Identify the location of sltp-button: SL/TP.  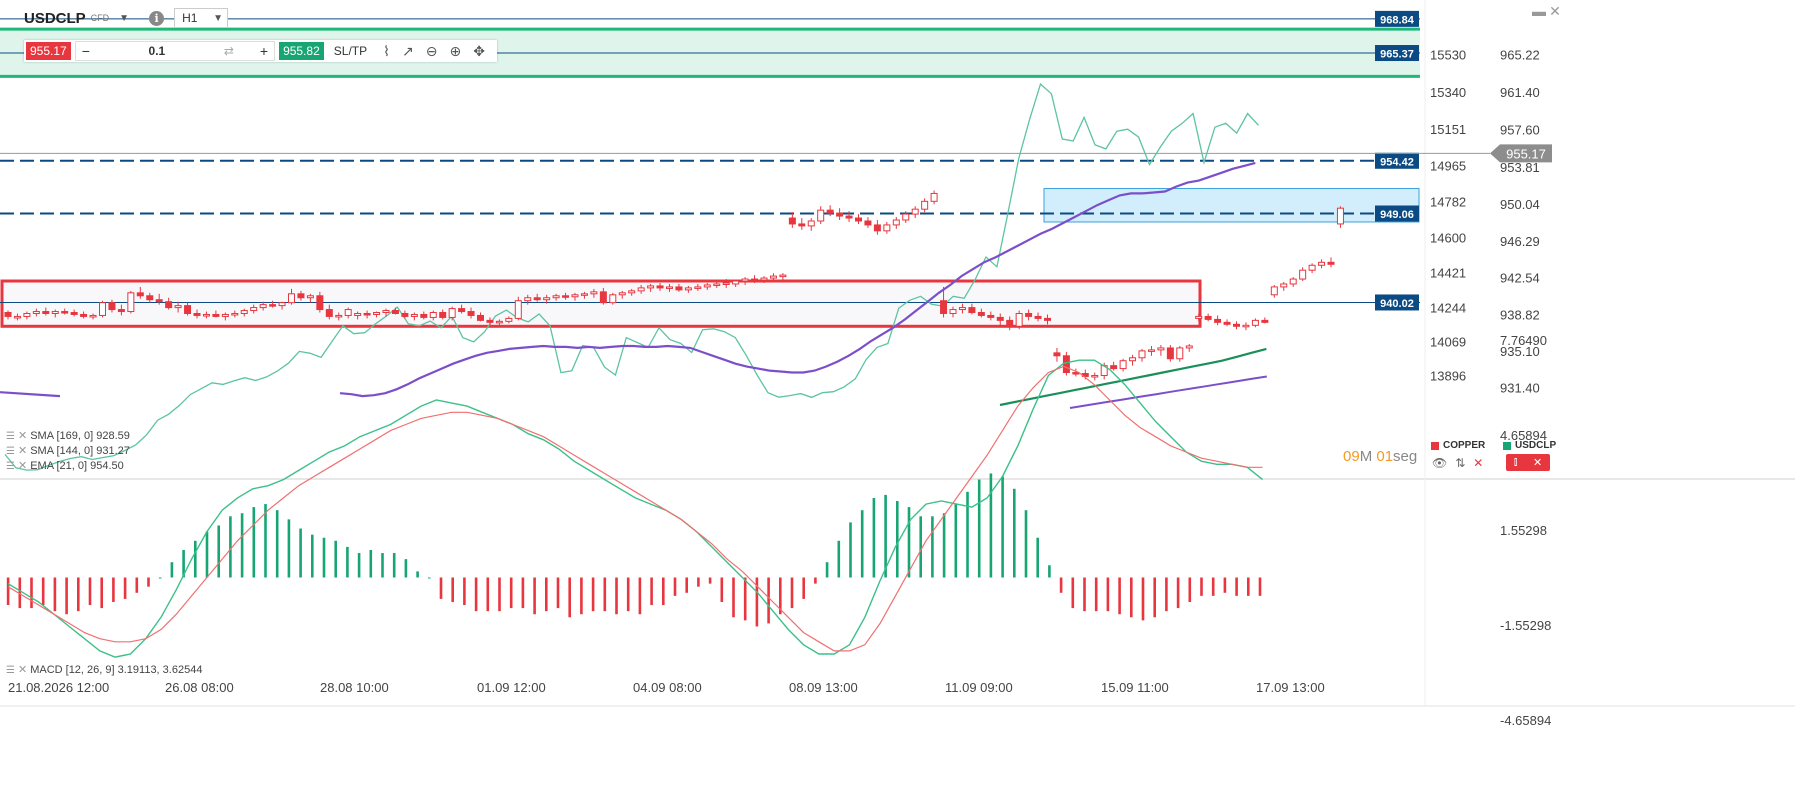
(350, 51).